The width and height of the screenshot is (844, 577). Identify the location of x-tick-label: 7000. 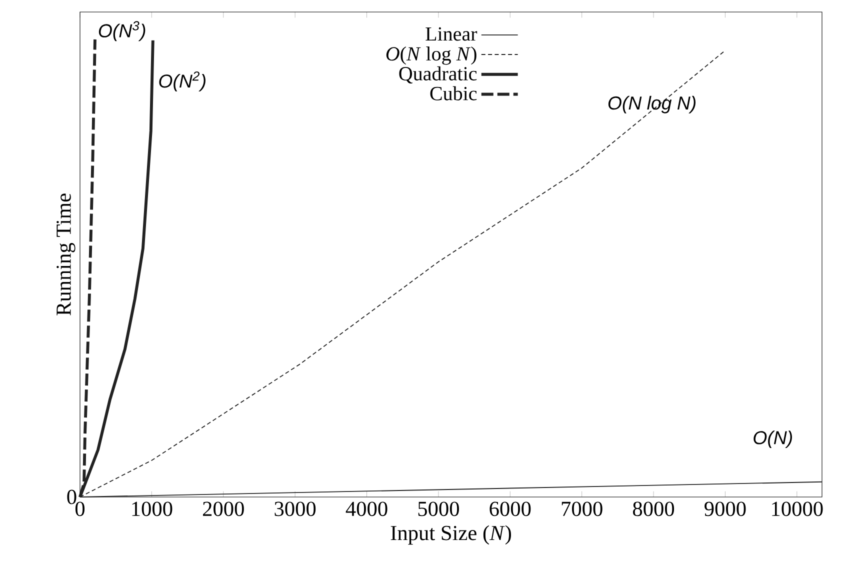
(582, 509).